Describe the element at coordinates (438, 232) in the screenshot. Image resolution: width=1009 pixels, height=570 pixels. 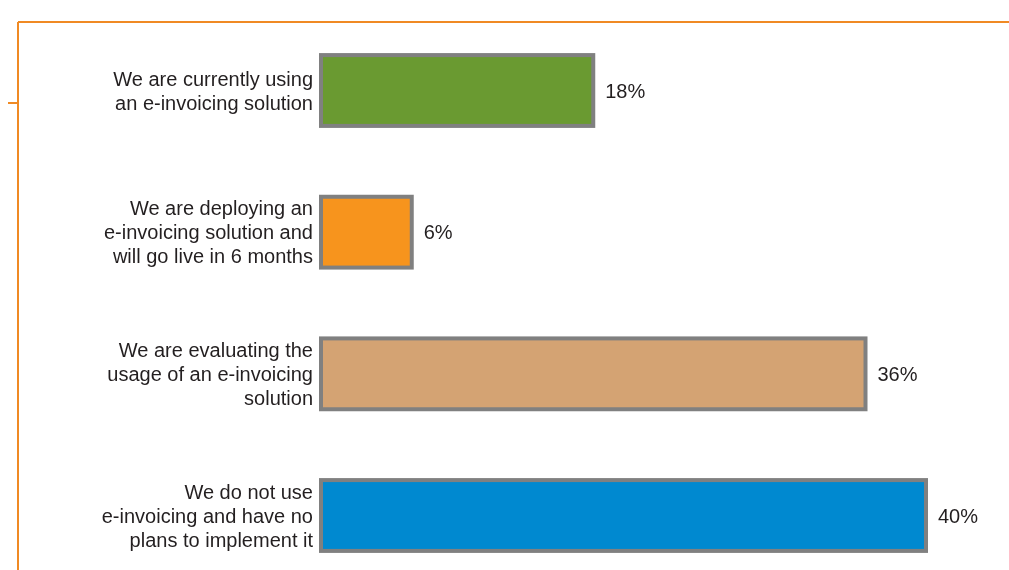
I see `data-label: 6%` at that location.